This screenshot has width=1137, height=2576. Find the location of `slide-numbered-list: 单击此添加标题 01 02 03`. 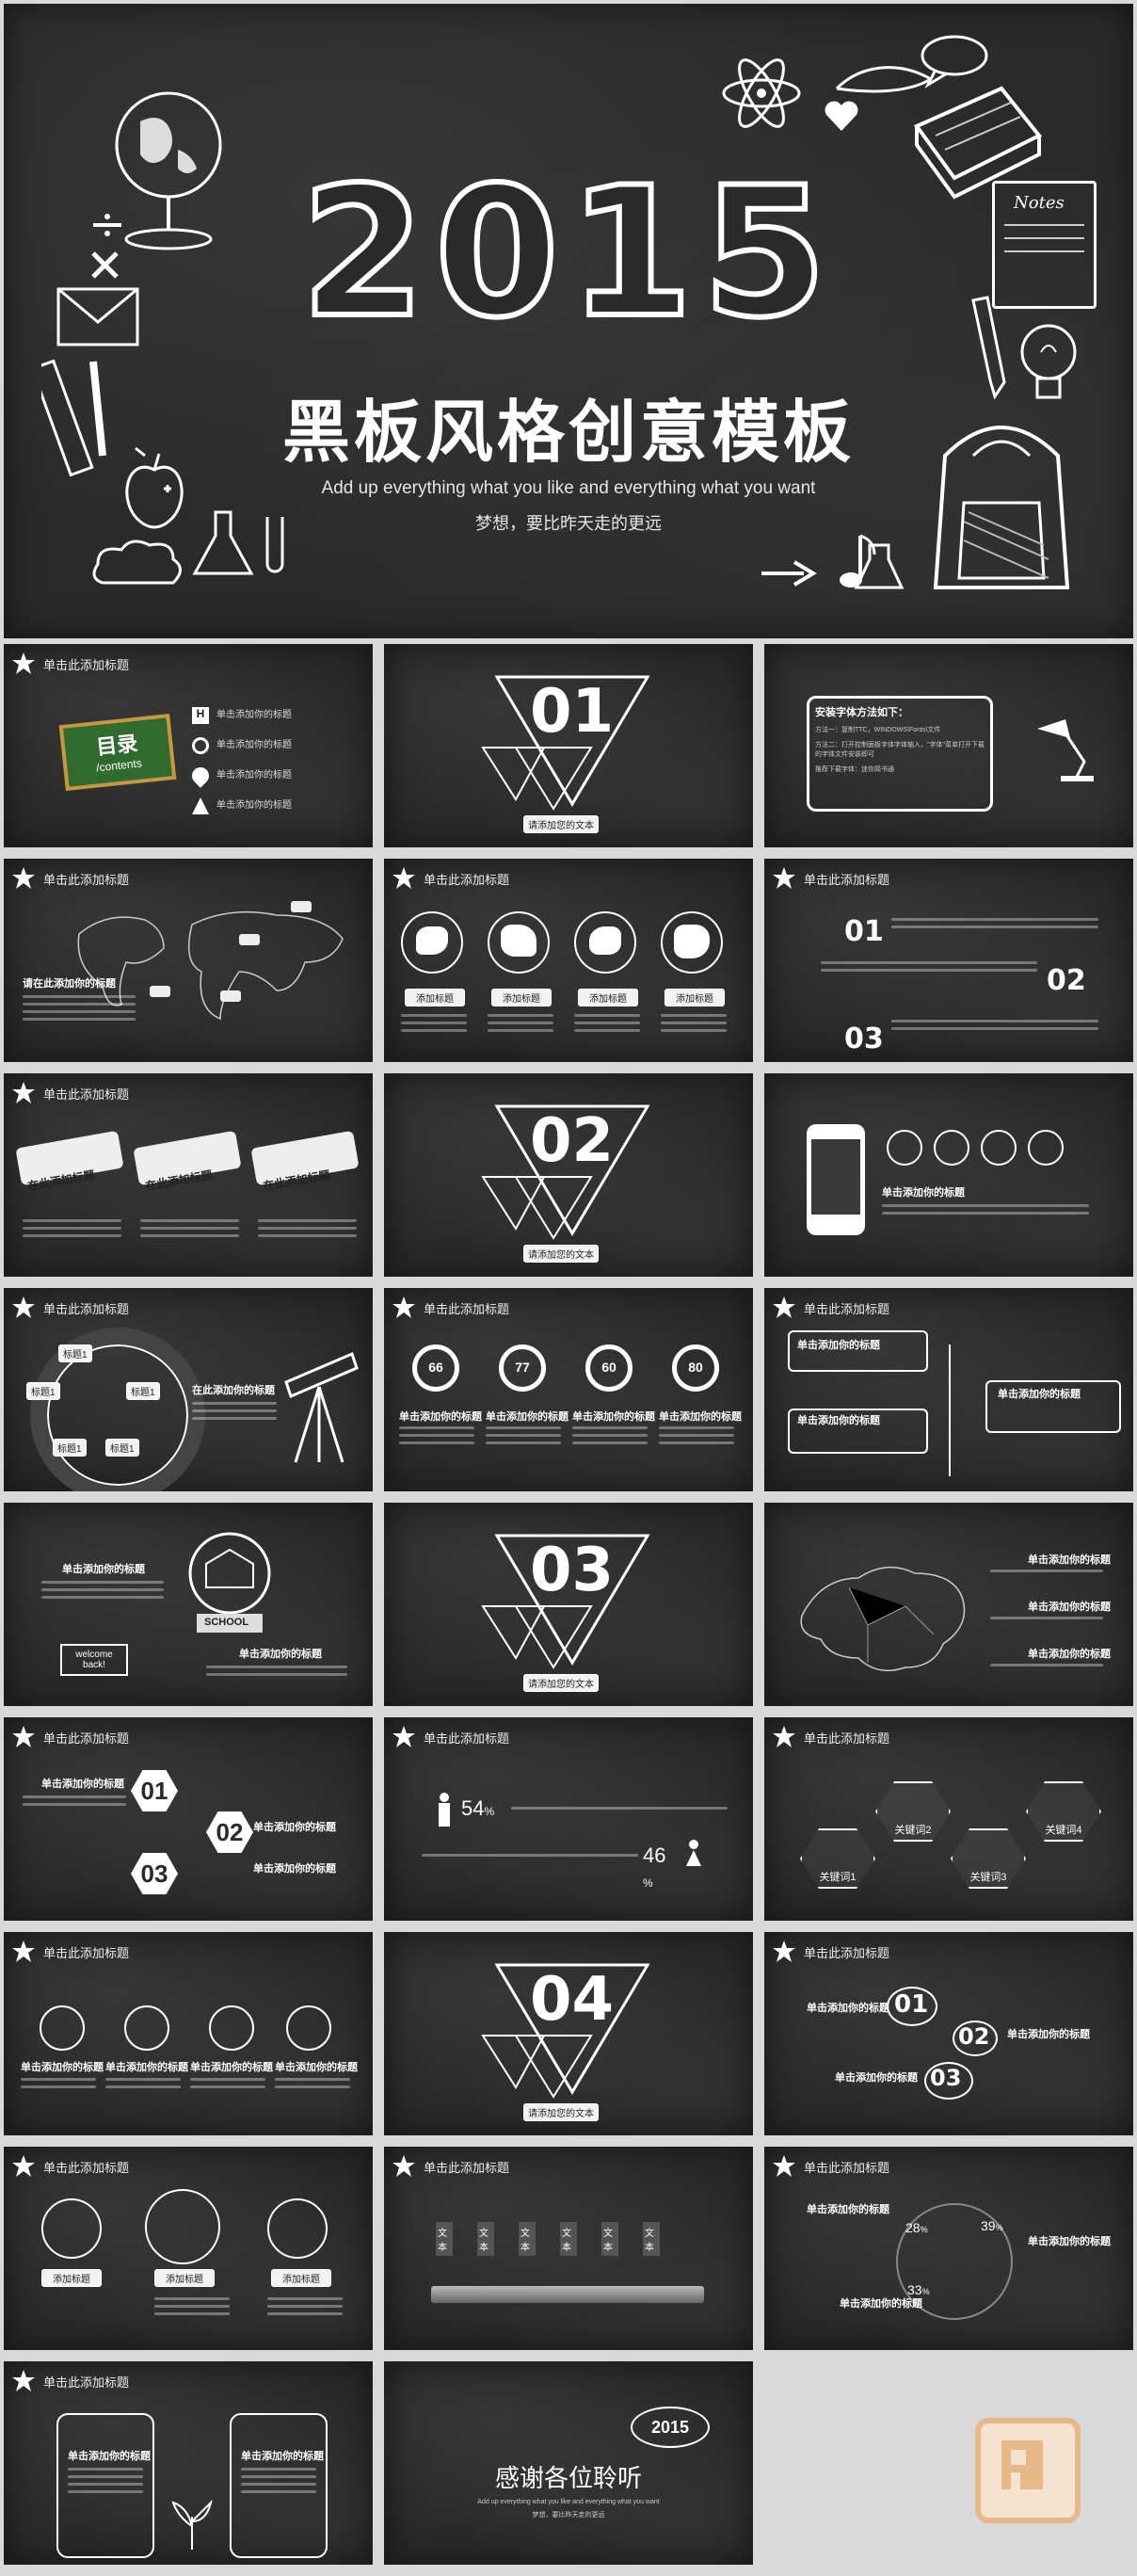

slide-numbered-list: 单击此添加标题 01 02 03 is located at coordinates (949, 960).